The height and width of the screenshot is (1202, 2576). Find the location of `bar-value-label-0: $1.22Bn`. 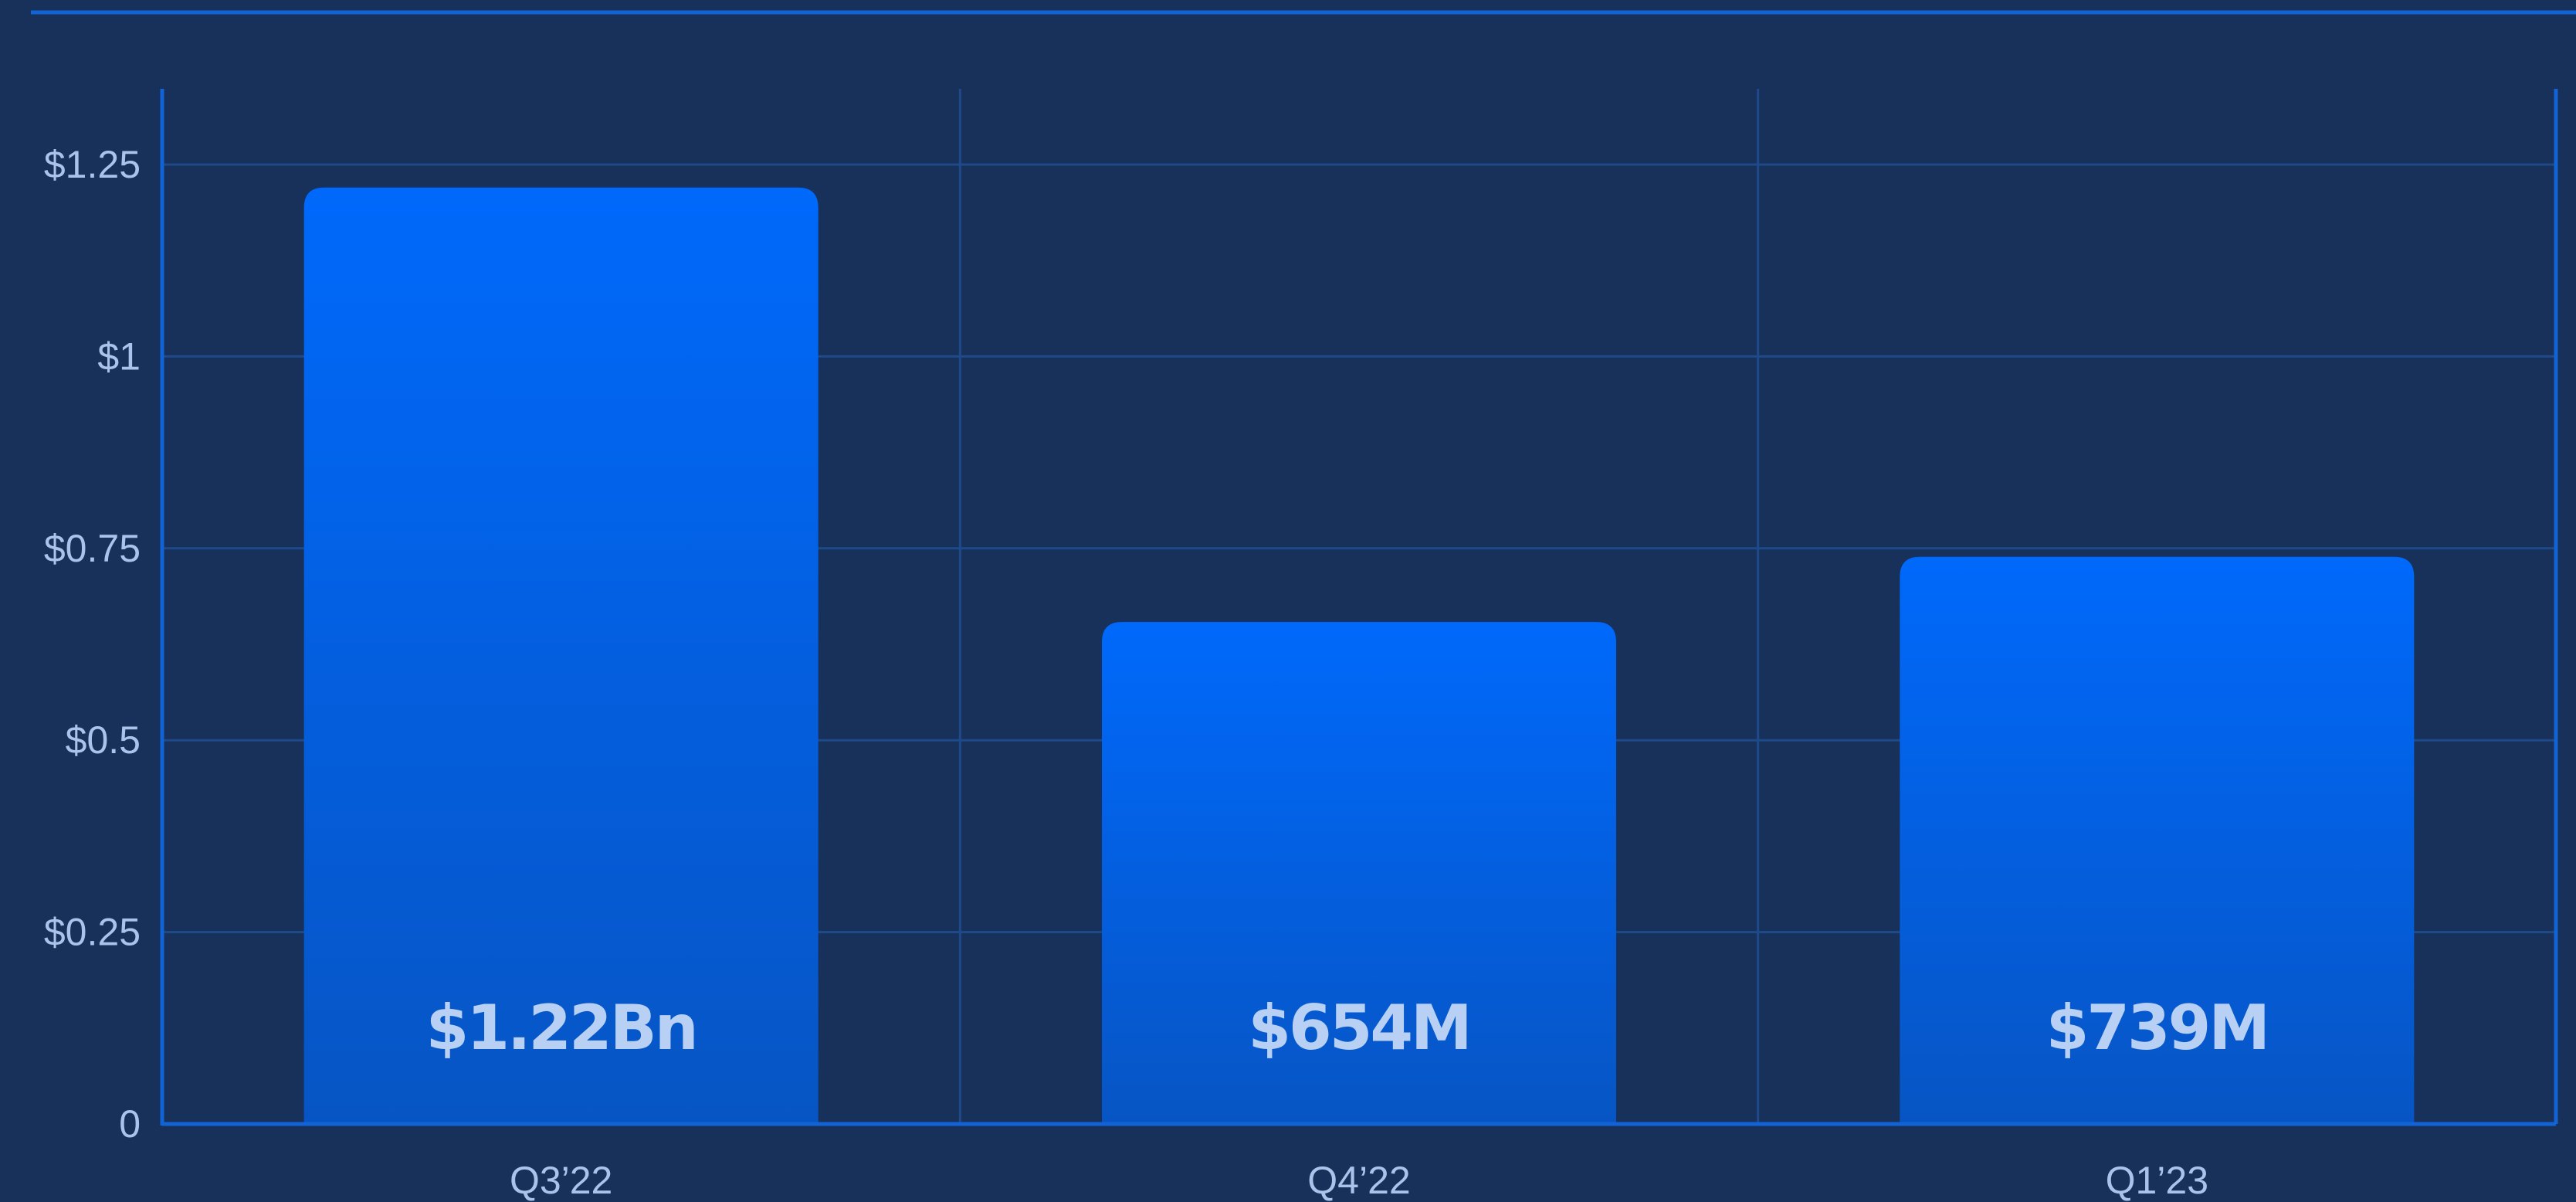

bar-value-label-0: $1.22Bn is located at coordinates (561, 1028).